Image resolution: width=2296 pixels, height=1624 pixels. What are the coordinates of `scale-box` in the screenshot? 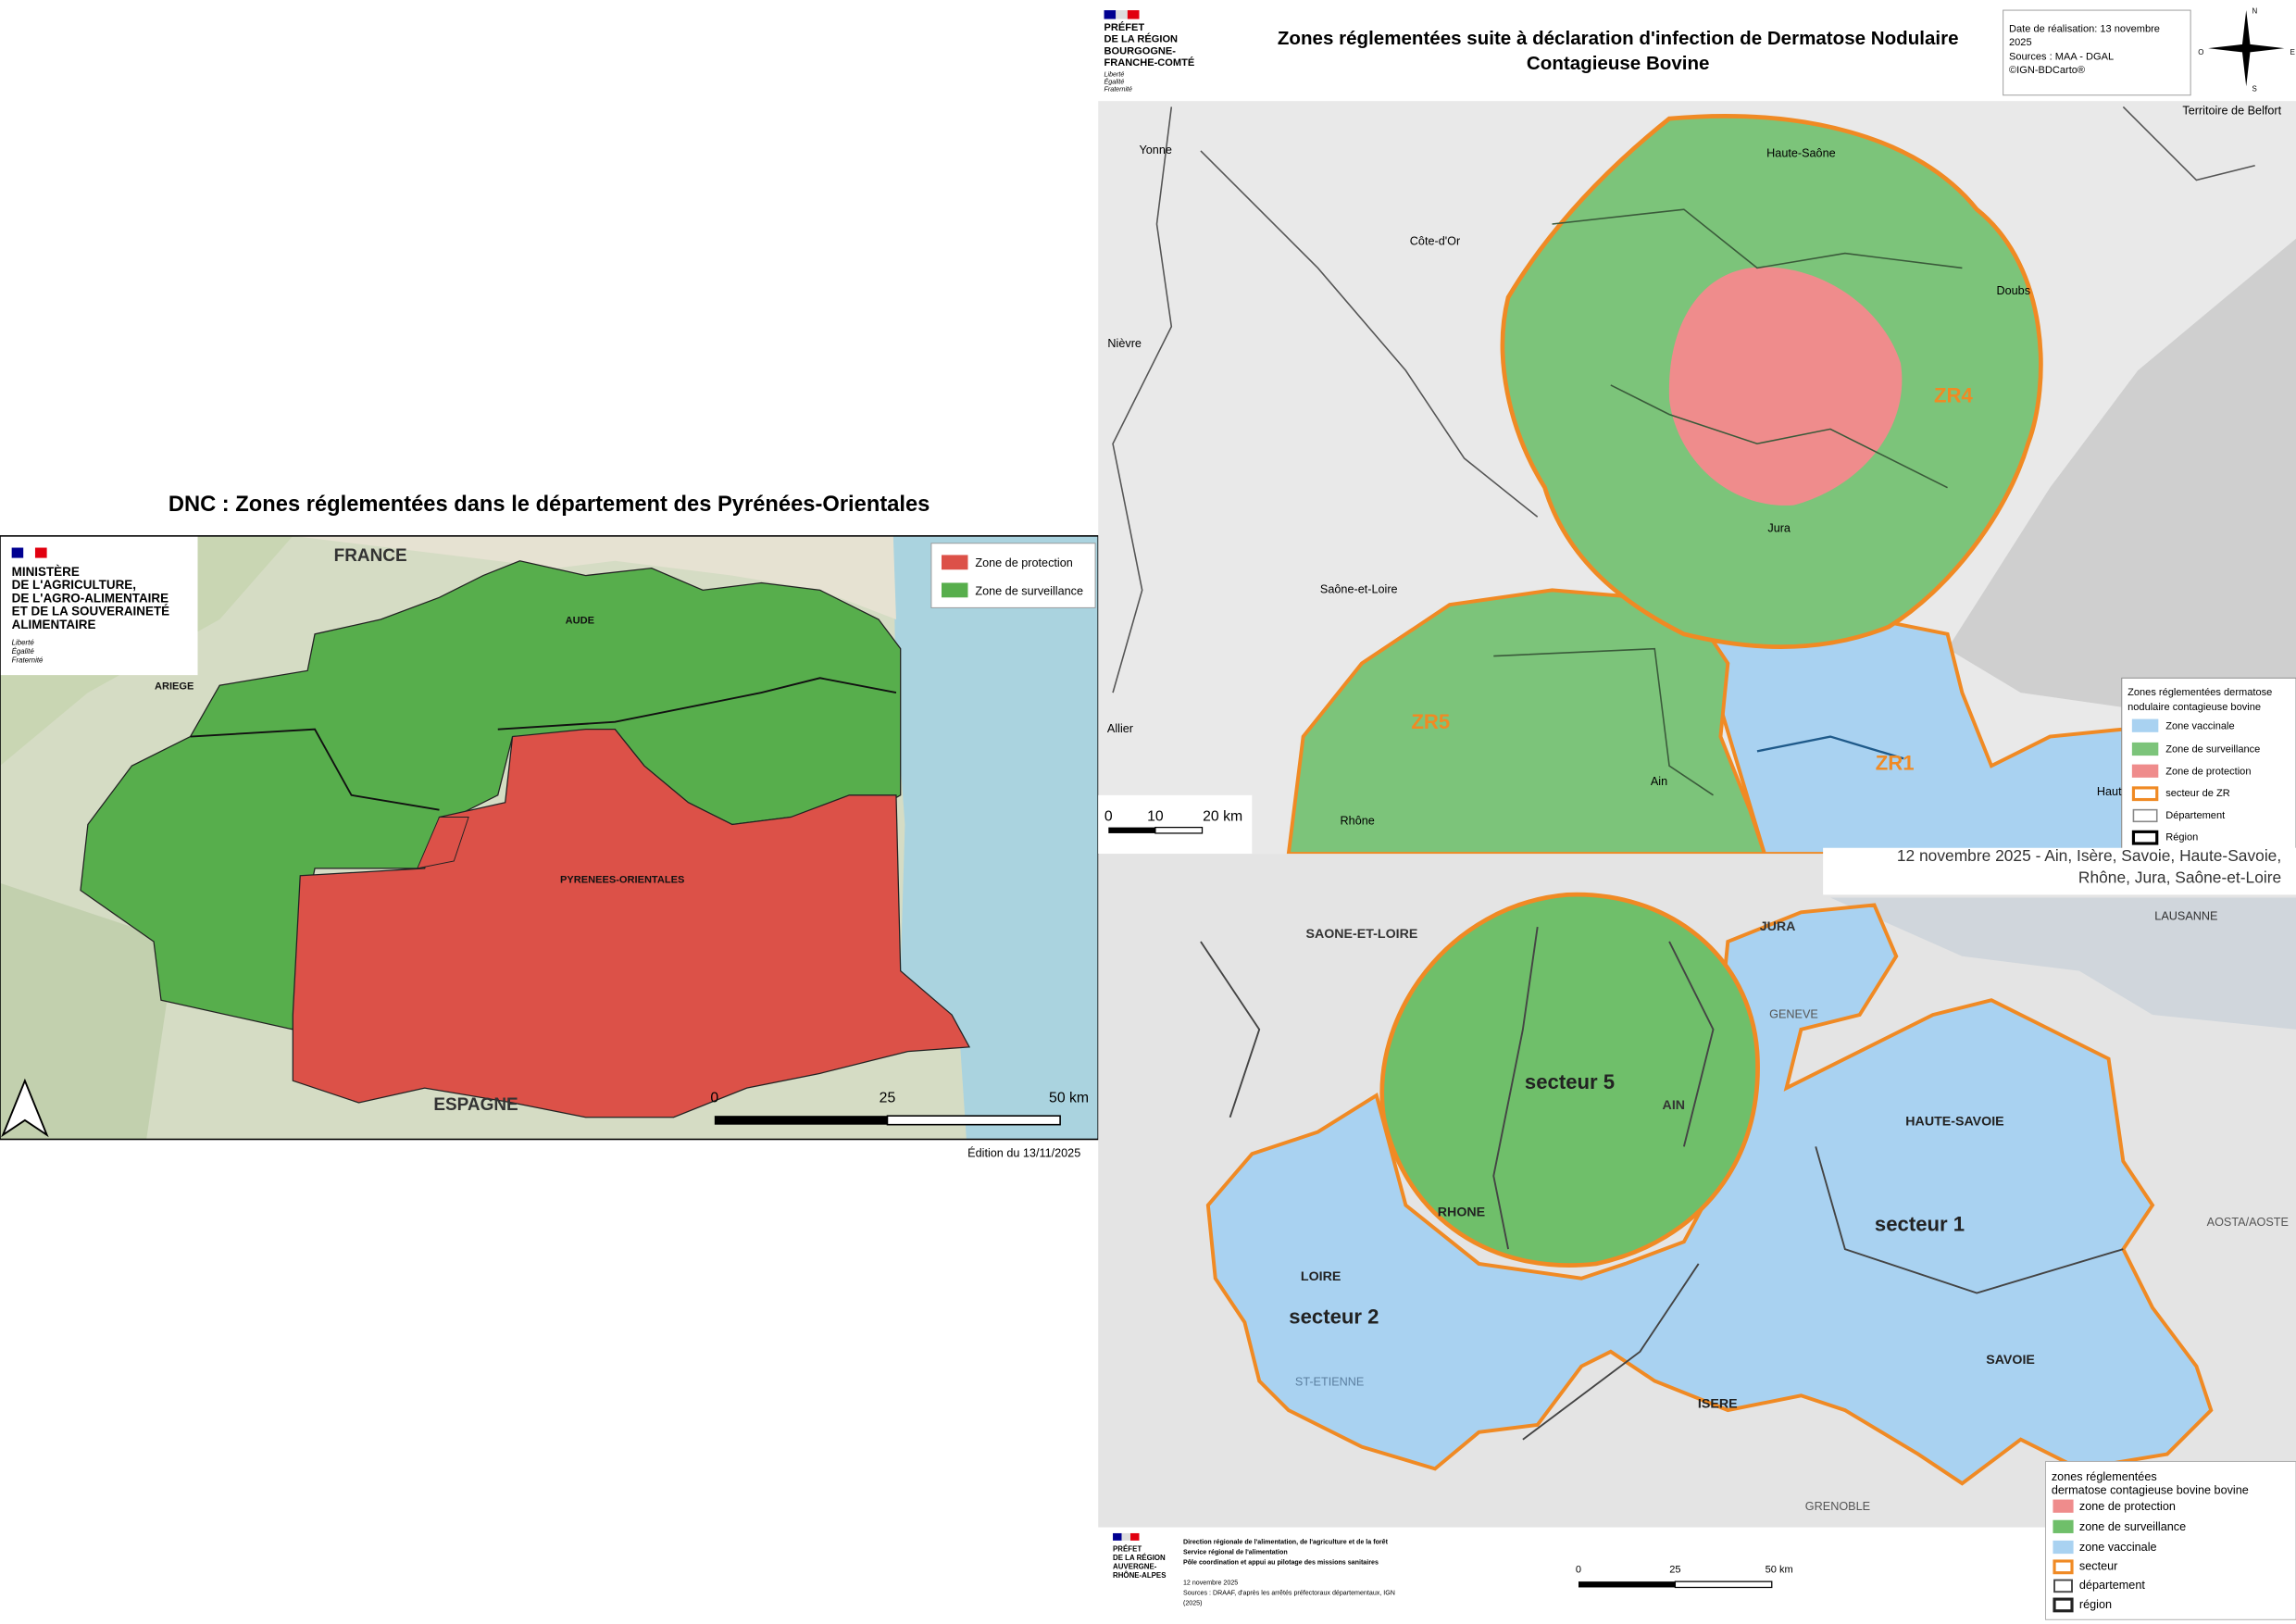 It's located at (1175, 824).